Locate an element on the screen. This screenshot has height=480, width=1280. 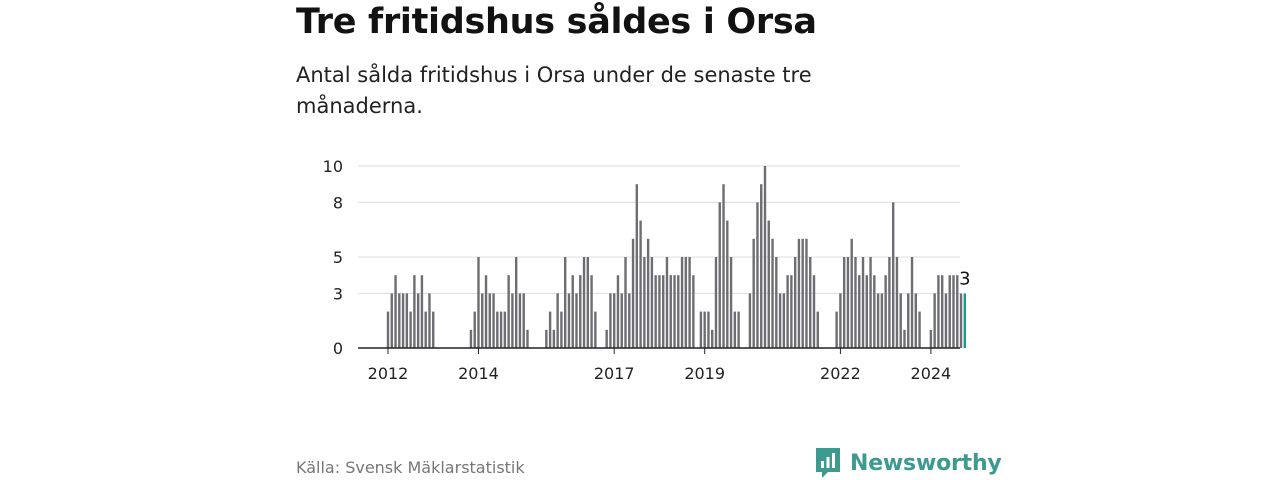
newsworthy-logo: Newsworthy is located at coordinates (908, 463).